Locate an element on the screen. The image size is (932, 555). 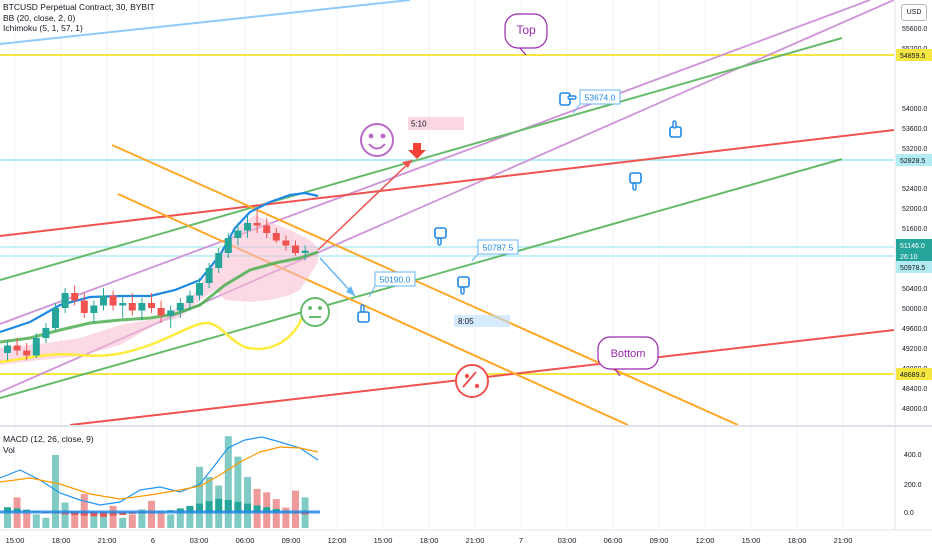
red-down-arrow-icon is located at coordinates (417, 151).